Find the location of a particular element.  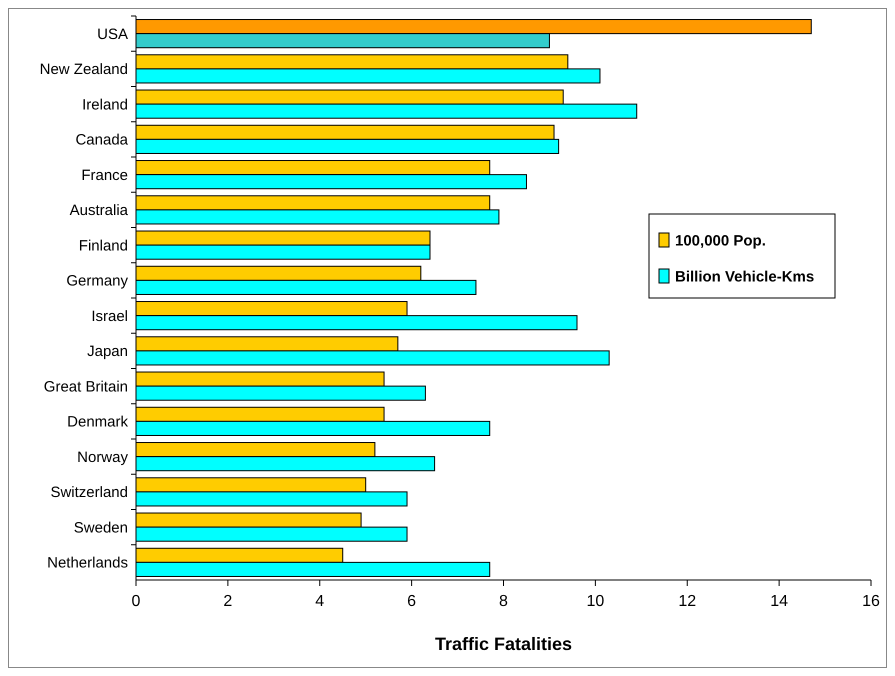

x-tick-label: 14 is located at coordinates (779, 601).